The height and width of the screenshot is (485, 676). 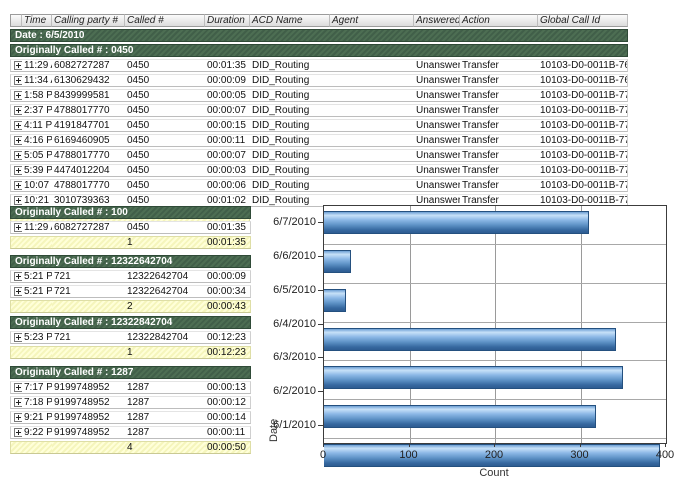 I want to click on summary-count: 4, so click(x=165, y=447).